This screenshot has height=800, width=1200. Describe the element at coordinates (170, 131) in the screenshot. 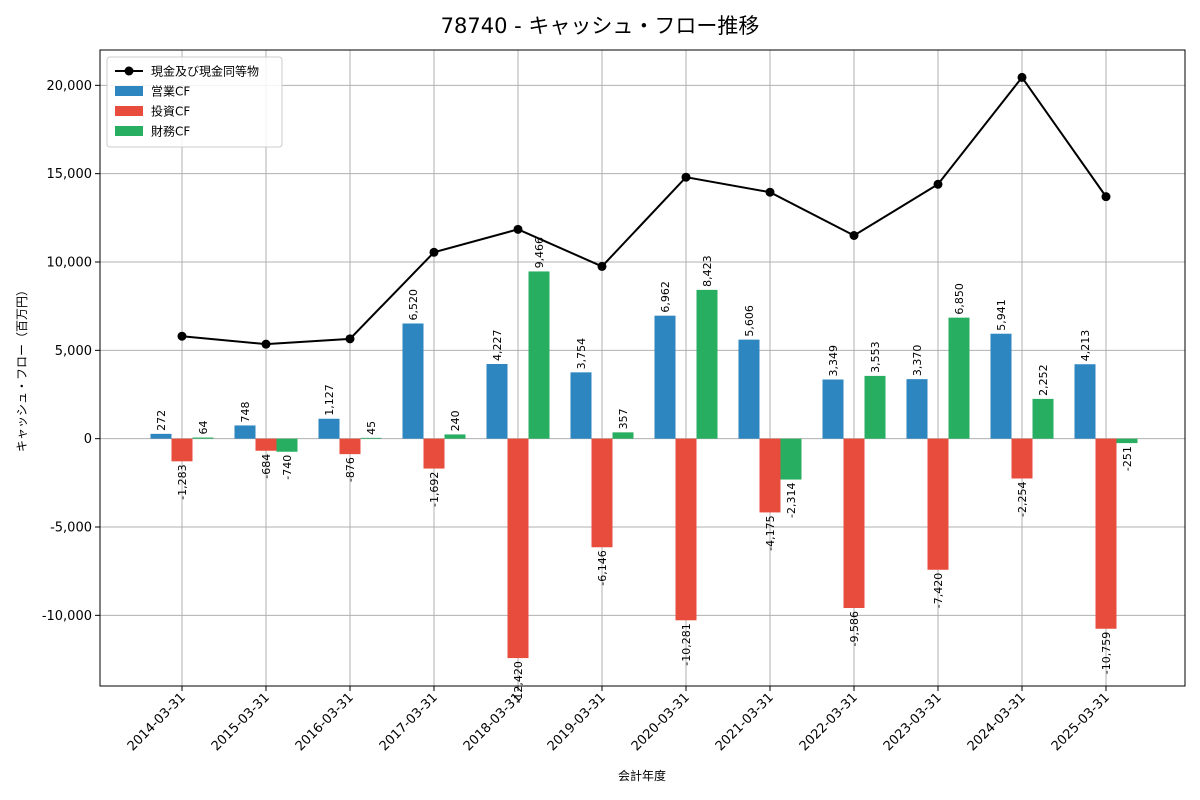

I see `legend-label: 財務CF` at that location.